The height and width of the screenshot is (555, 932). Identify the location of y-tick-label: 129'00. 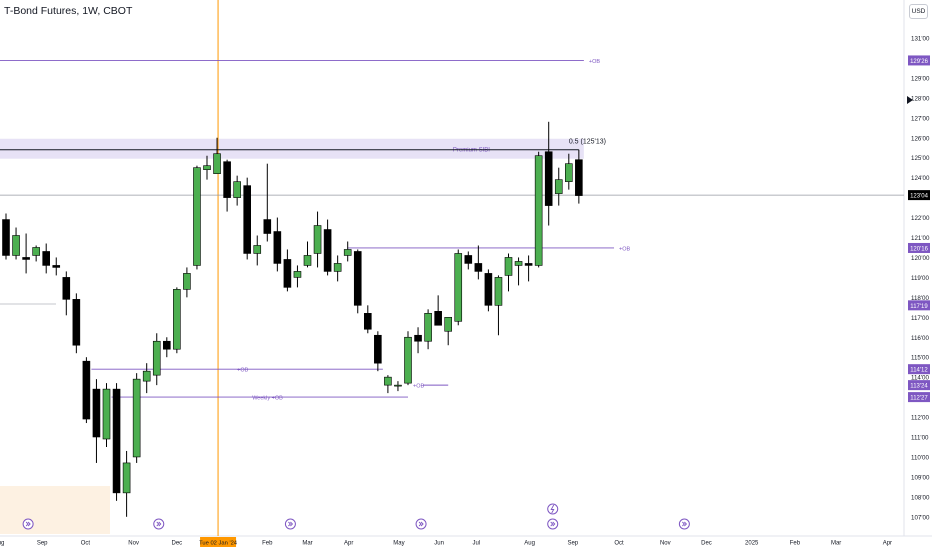
(920, 78).